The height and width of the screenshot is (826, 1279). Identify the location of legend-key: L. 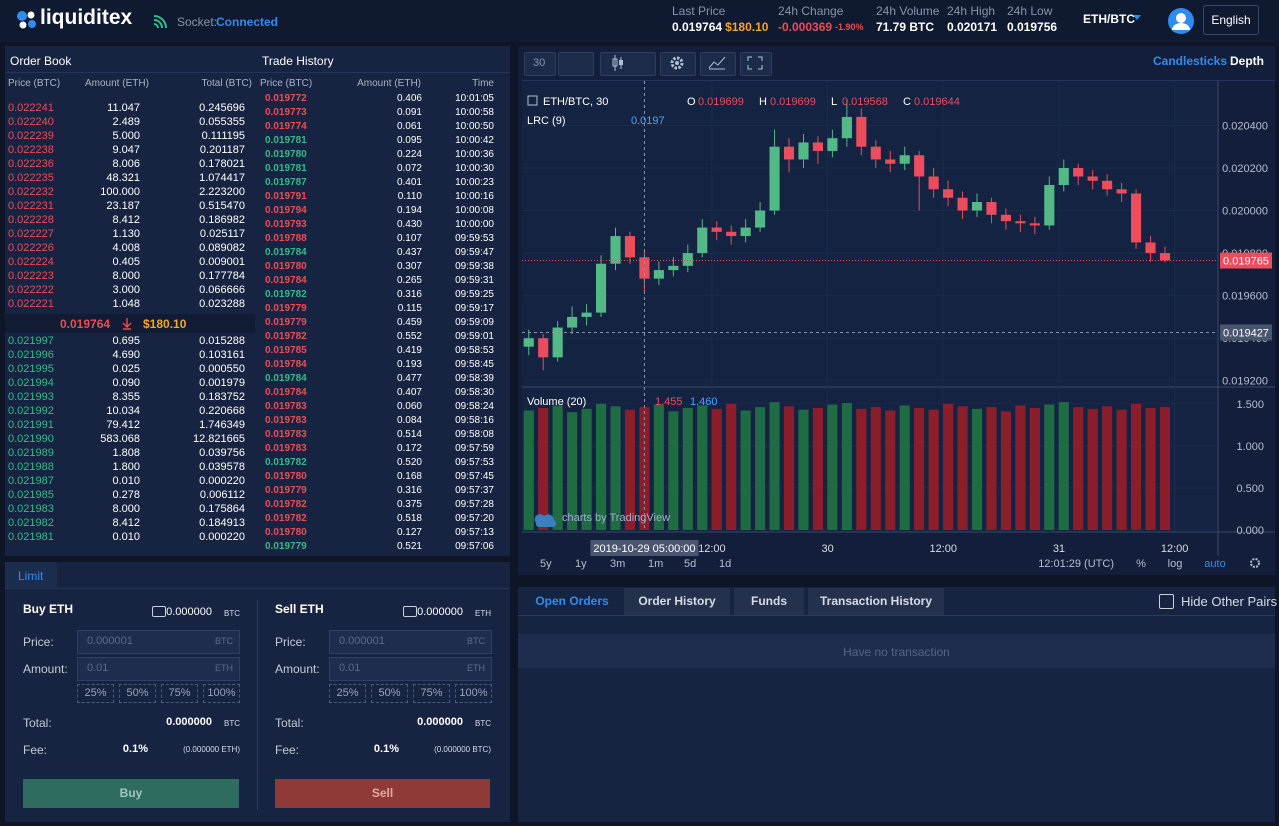
(834, 102).